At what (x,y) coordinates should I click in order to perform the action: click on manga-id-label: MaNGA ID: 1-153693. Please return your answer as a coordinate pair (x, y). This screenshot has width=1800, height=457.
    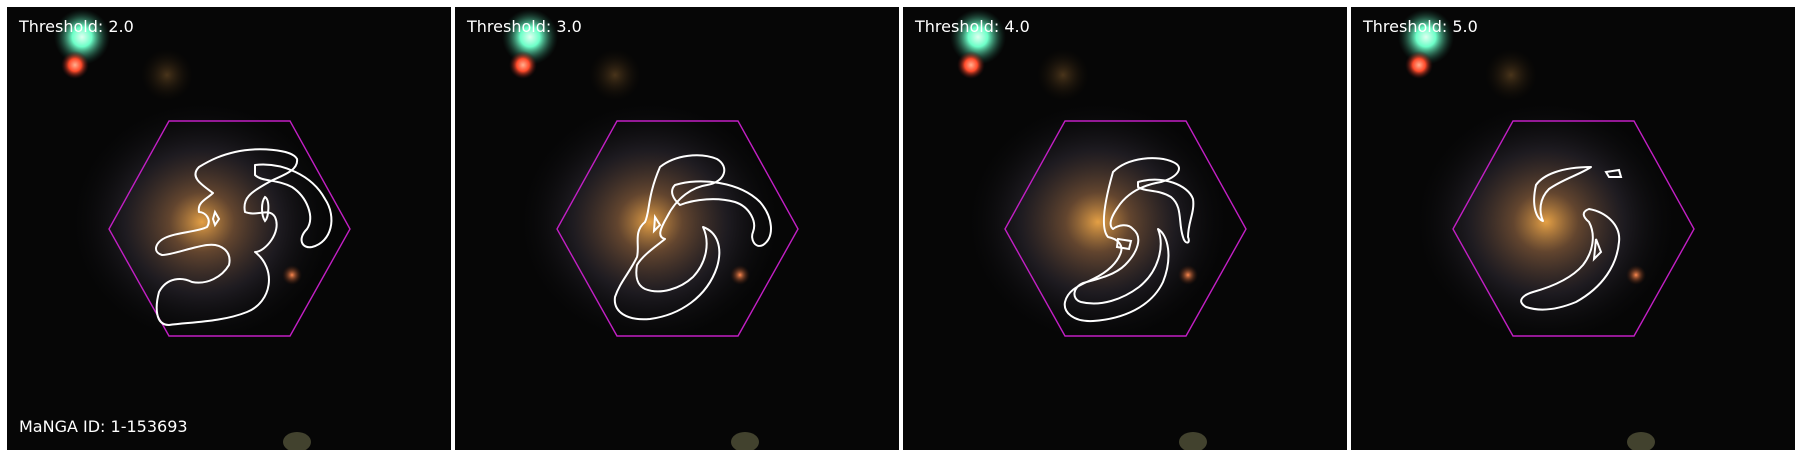
    Looking at the image, I should click on (103, 426).